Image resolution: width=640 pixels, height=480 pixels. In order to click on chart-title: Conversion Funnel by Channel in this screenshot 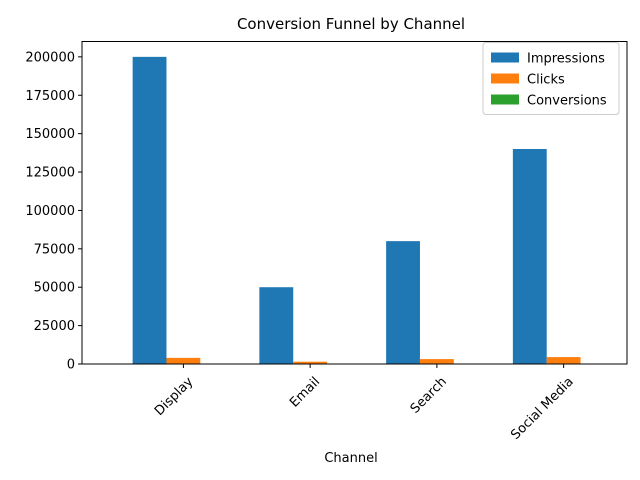, I will do `click(351, 24)`.